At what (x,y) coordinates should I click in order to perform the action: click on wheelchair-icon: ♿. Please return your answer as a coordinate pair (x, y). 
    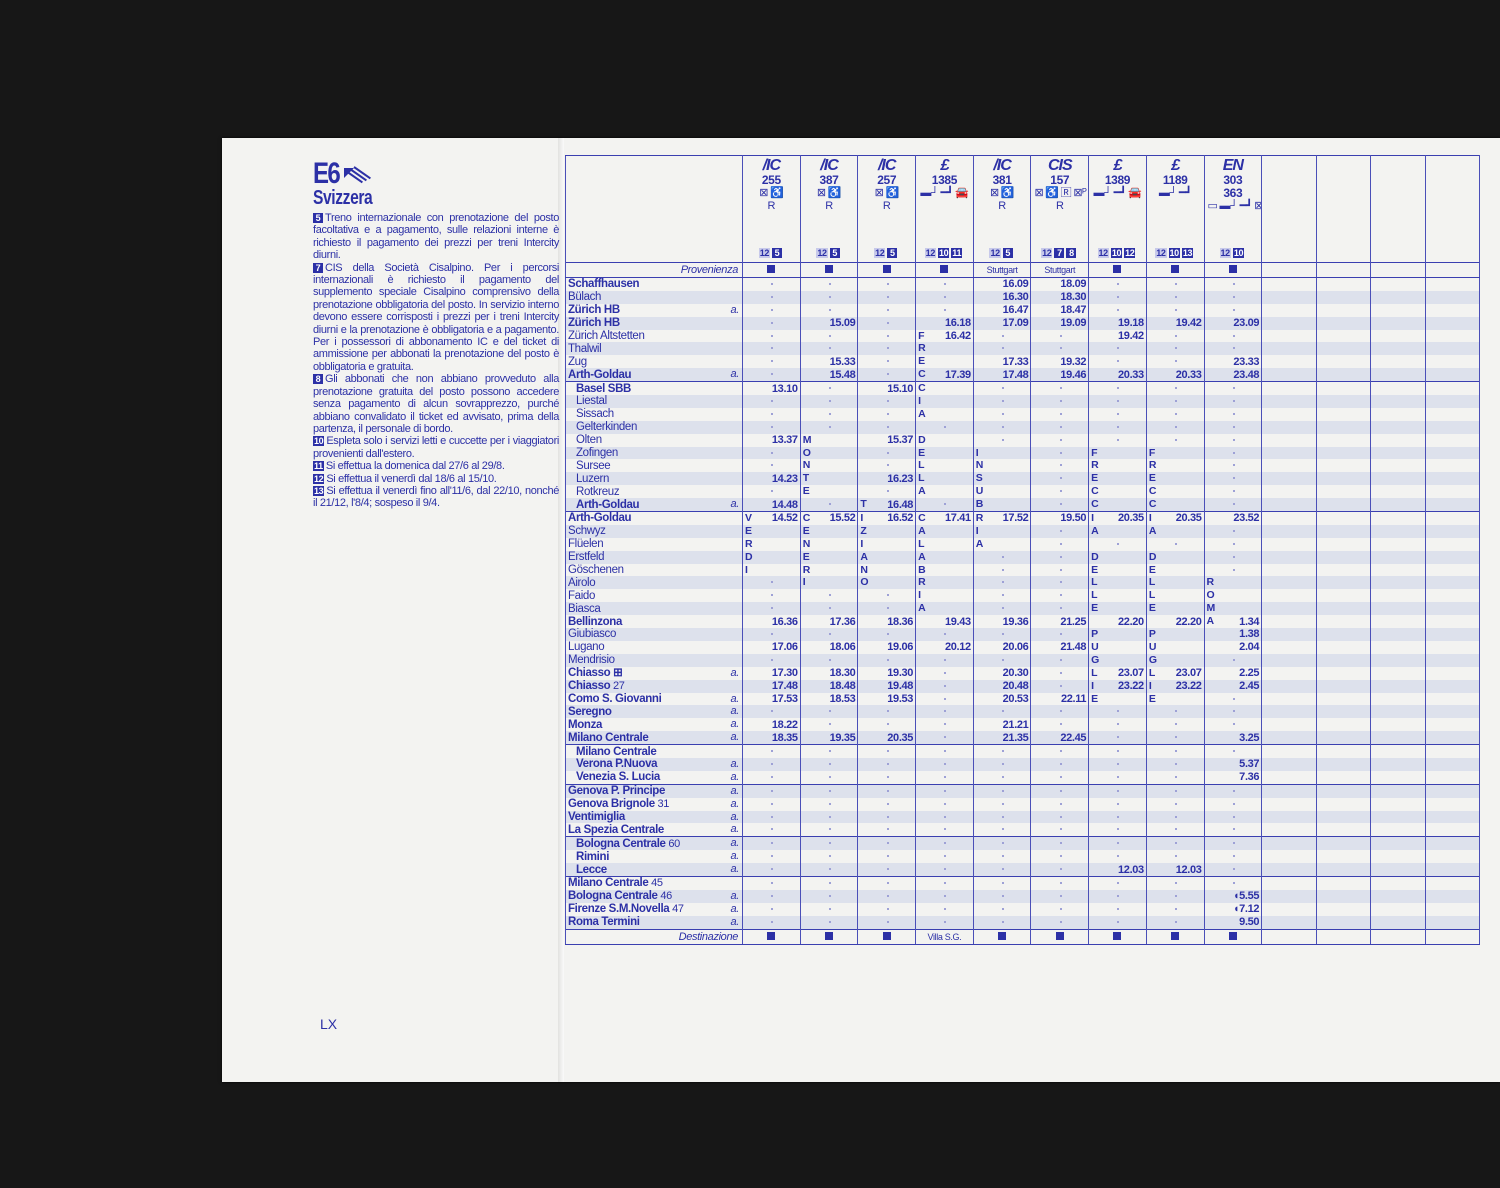
    Looking at the image, I should click on (1052, 193).